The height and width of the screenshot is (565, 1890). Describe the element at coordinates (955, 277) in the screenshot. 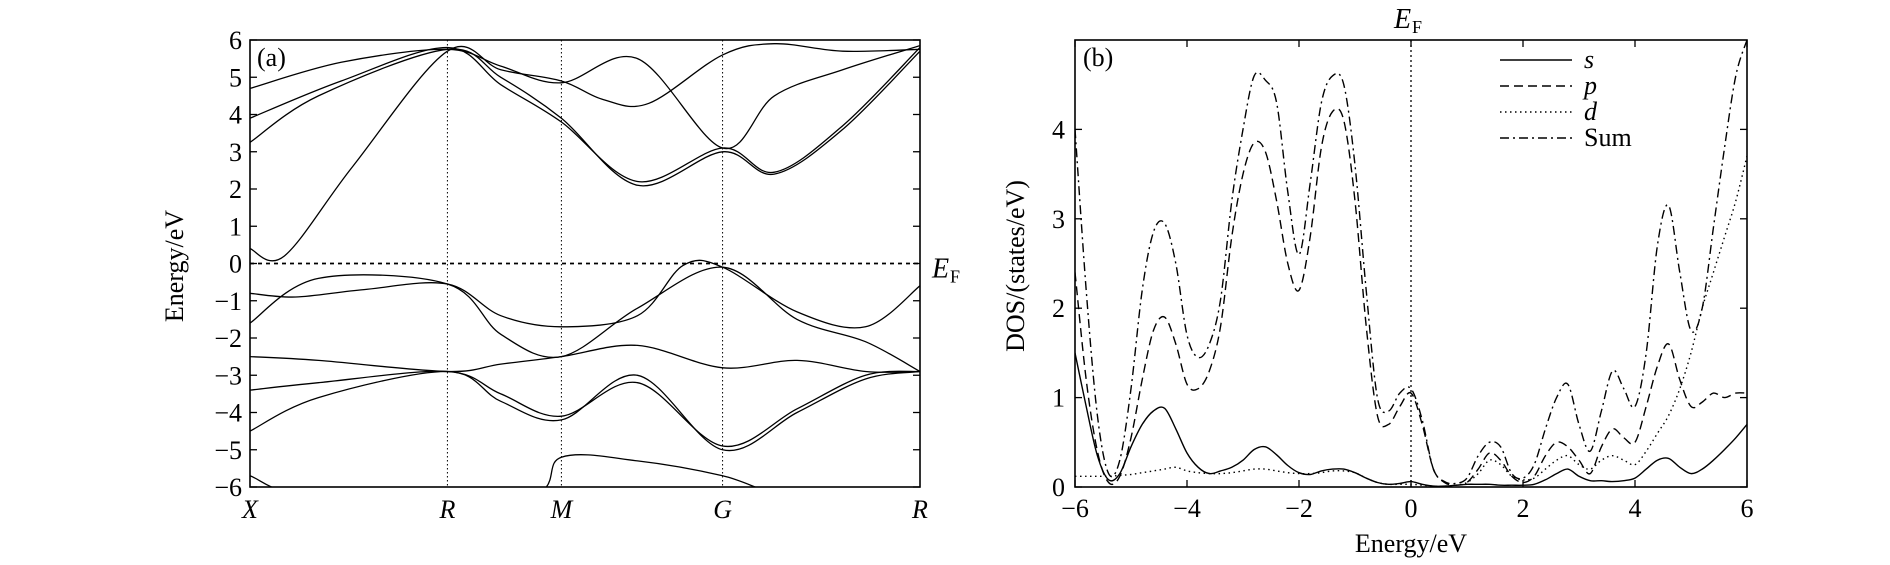

I see `fermi-label-a-sub: F` at that location.